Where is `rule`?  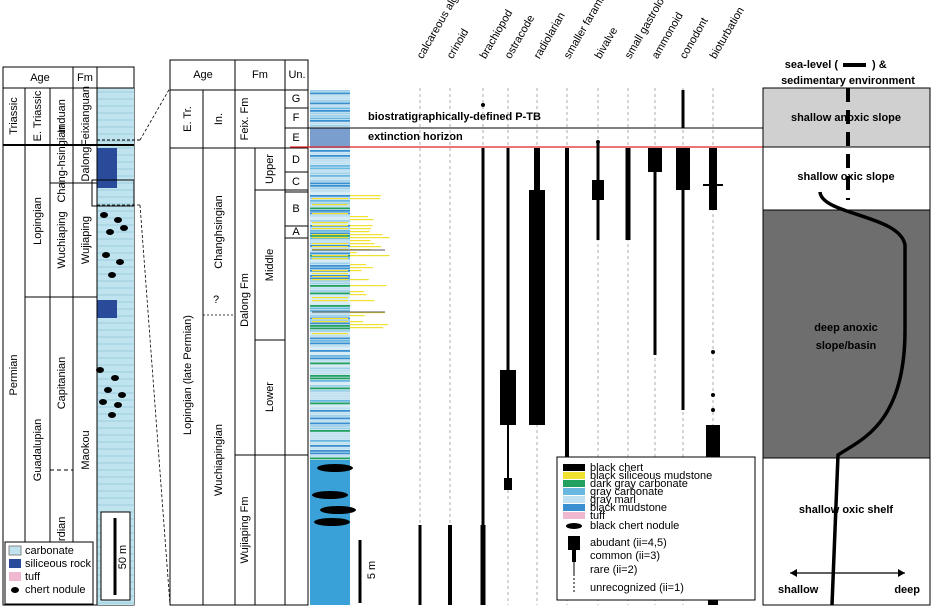
rule is located at coordinates (155, 405).